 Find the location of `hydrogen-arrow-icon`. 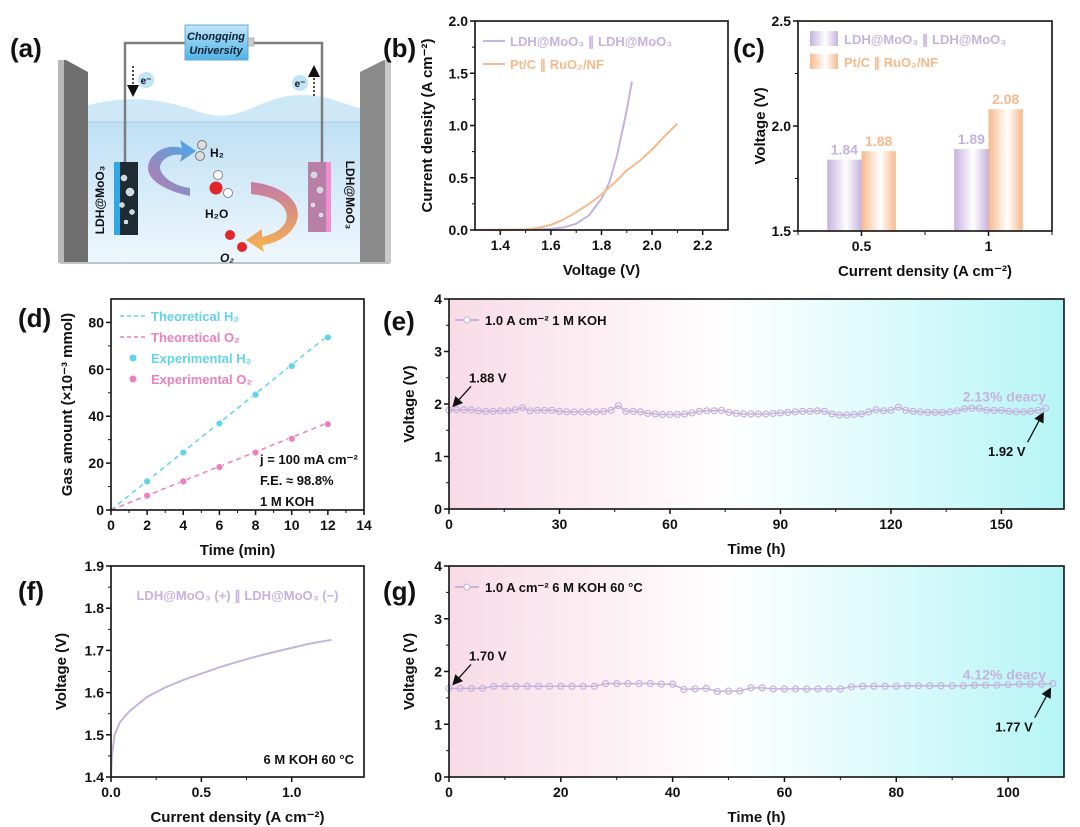

hydrogen-arrow-icon is located at coordinates (172, 168).